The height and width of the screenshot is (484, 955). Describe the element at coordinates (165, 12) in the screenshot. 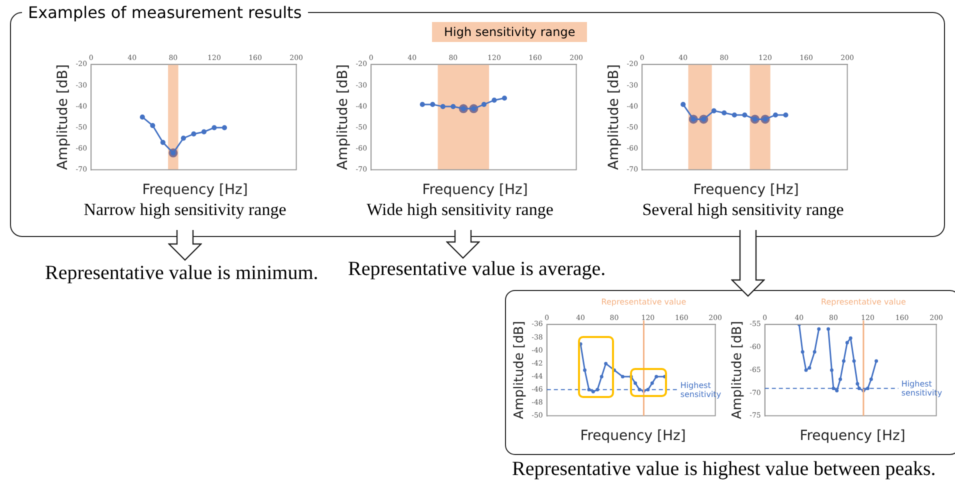

I see `text: Examples of measurement results` at that location.